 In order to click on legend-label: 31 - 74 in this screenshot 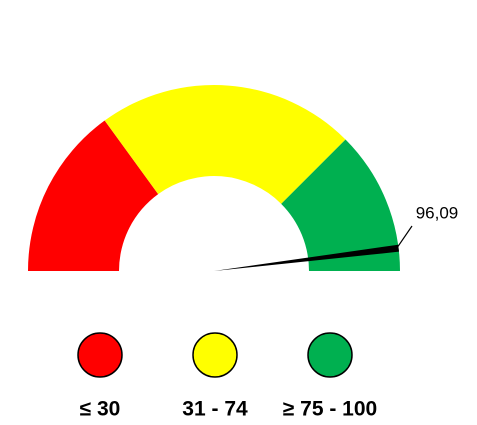, I will do `click(215, 409)`.